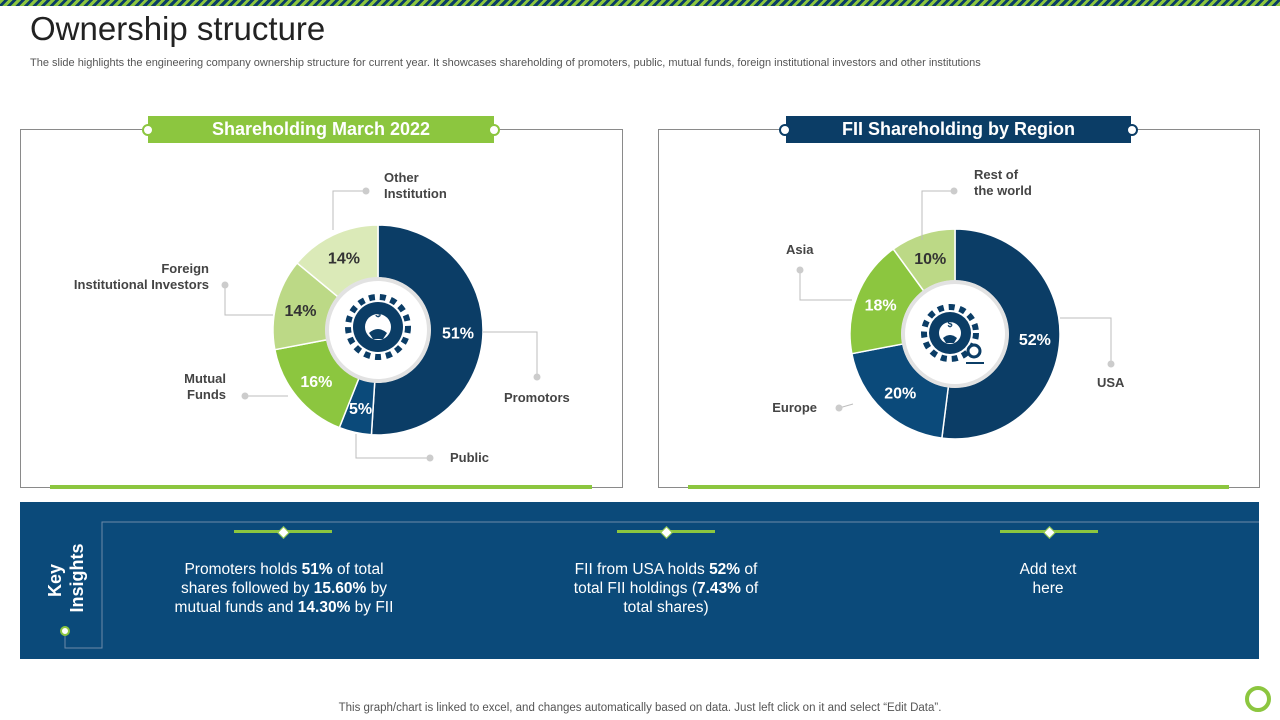  I want to click on callout-dot-usa, so click(1111, 364).